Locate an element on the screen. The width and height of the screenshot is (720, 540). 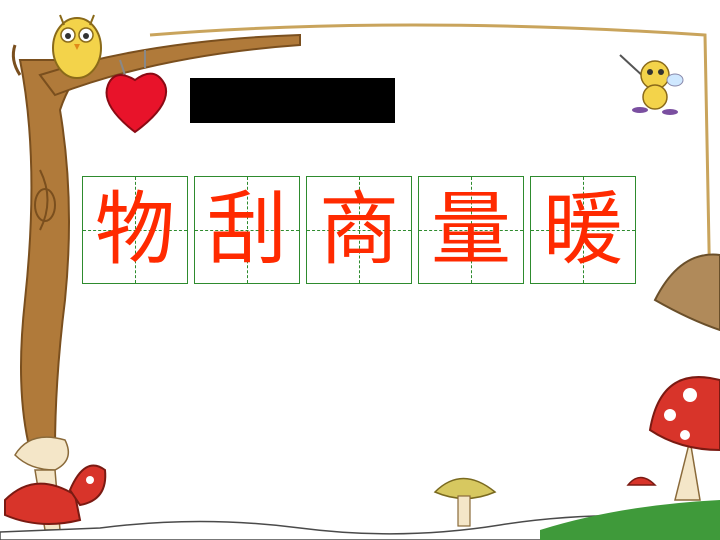
owl-icon is located at coordinates (77, 46).